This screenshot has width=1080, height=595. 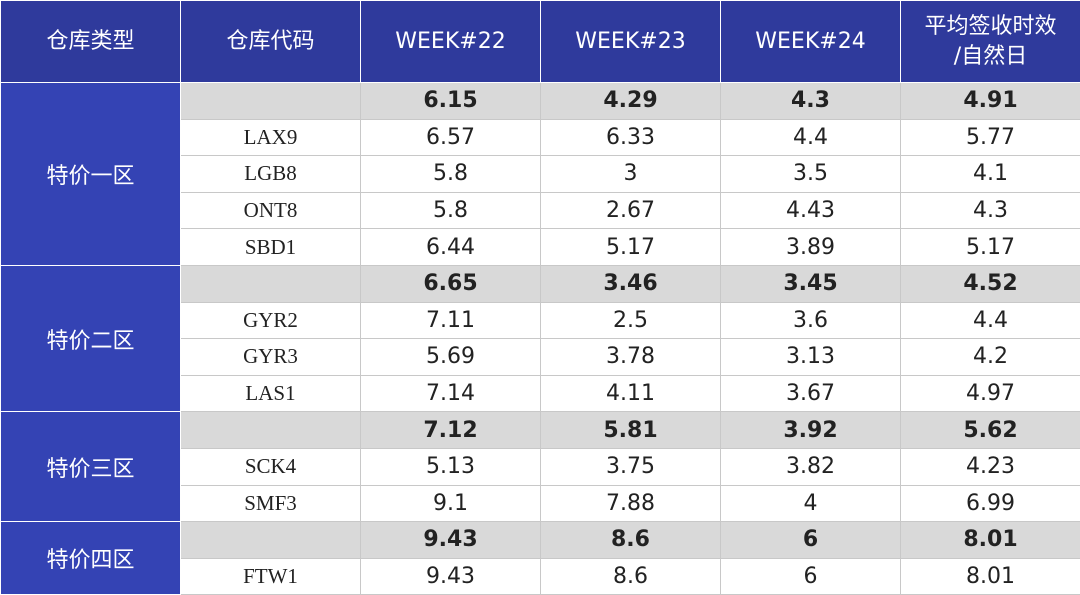 What do you see at coordinates (990, 174) in the screenshot?
I see `value-cell: 4.1` at bounding box center [990, 174].